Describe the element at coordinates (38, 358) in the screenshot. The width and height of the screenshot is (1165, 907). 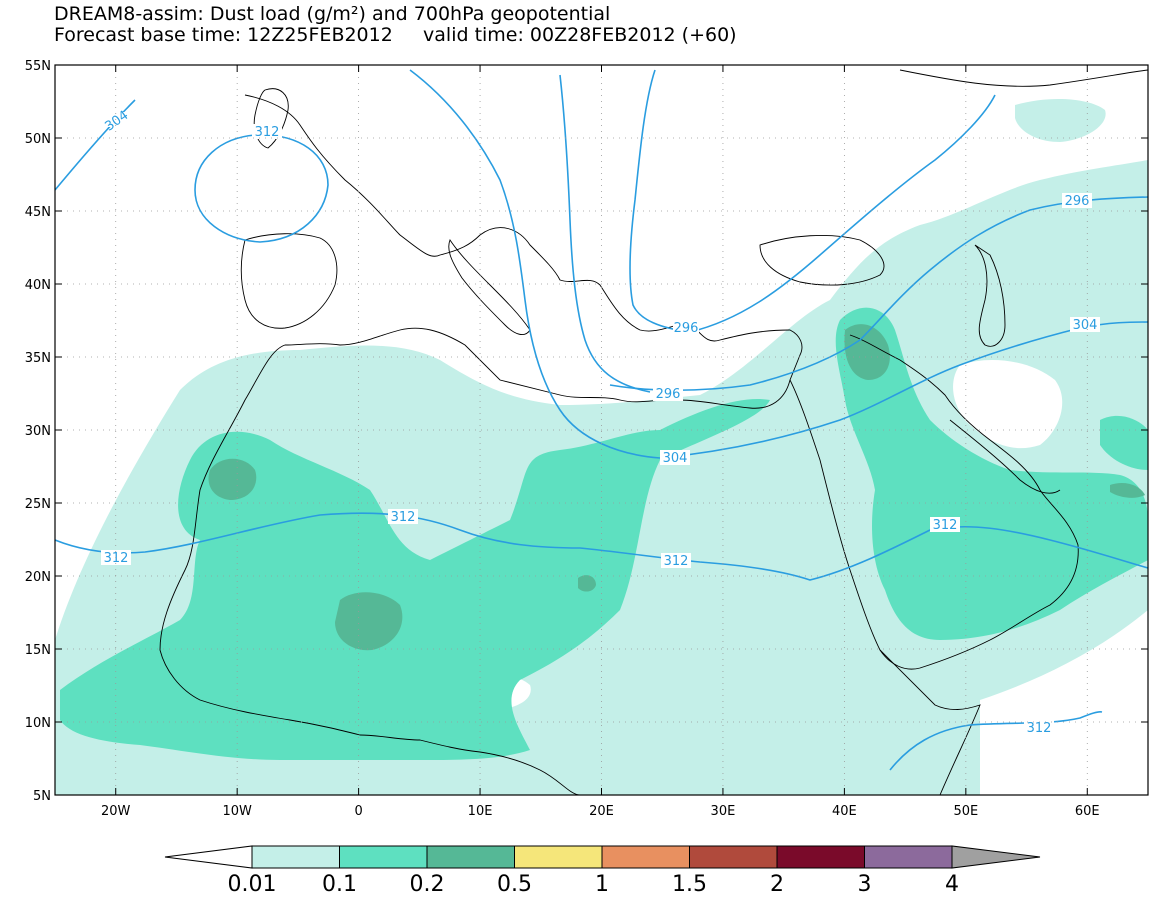
I see `lat-label: 35N` at that location.